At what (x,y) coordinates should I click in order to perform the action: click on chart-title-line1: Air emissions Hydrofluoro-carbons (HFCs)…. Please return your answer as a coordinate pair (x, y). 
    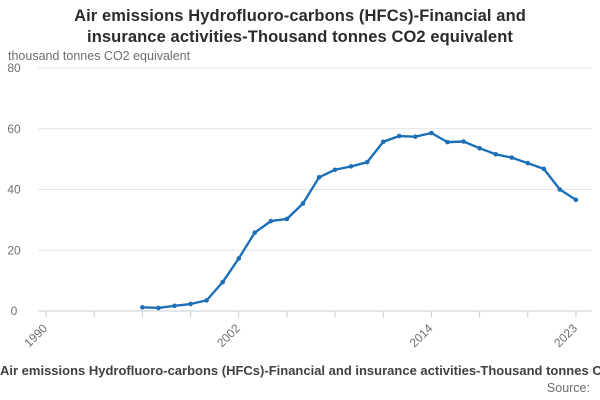
    Looking at the image, I should click on (300, 16).